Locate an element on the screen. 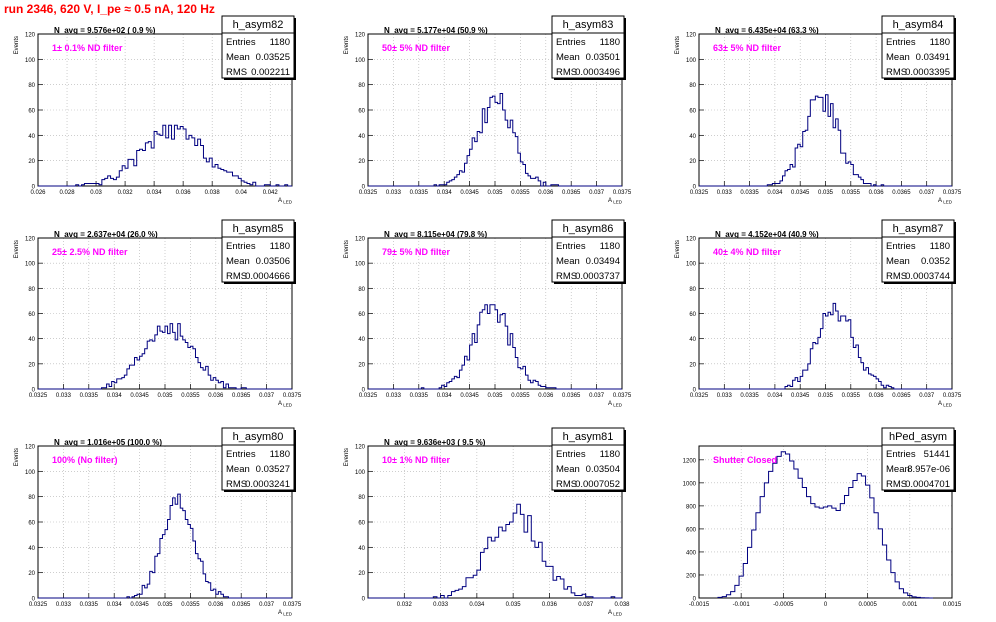 The image size is (996, 622). stats-value: 0.03525 is located at coordinates (273, 57).